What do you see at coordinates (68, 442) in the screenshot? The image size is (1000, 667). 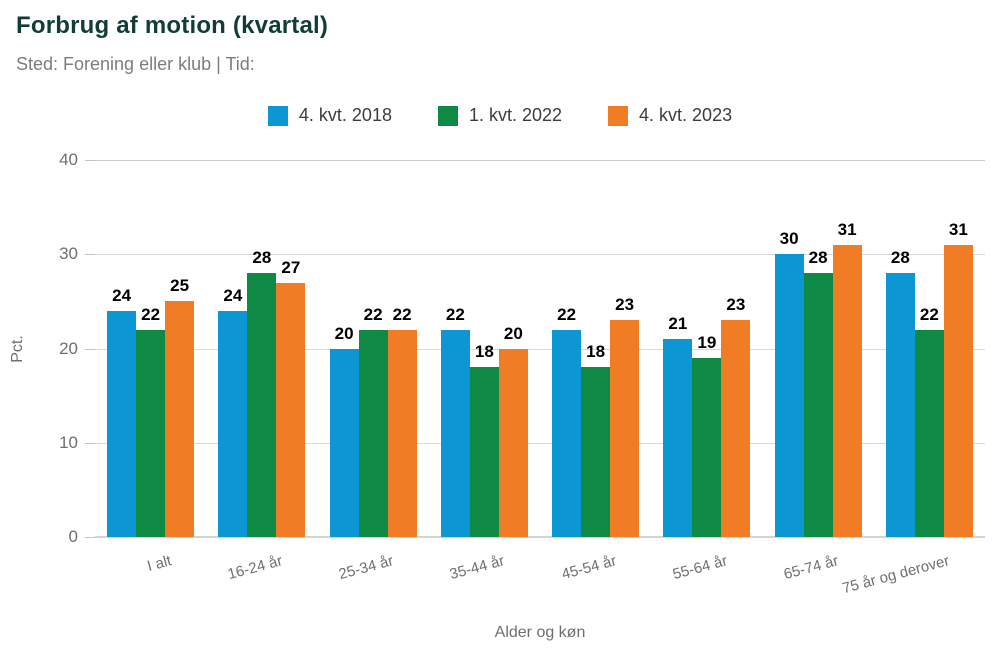 I see `y-tick-label: 10` at bounding box center [68, 442].